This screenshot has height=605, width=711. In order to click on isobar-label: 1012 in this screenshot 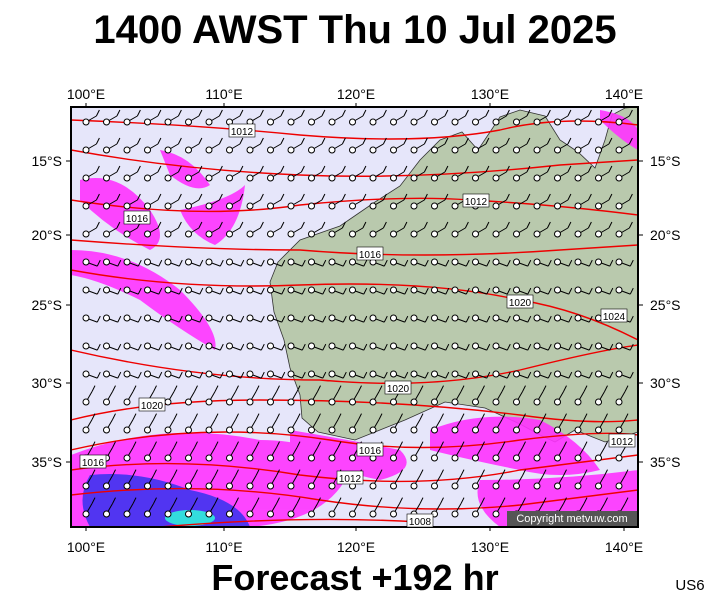, I will do `click(476, 202)`.